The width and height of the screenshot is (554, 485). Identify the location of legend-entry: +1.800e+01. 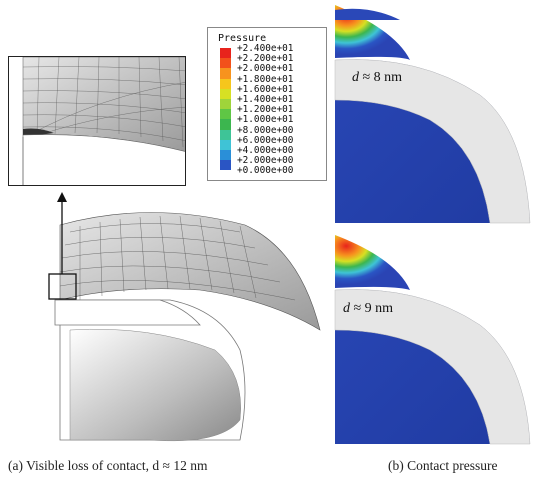
(265, 79).